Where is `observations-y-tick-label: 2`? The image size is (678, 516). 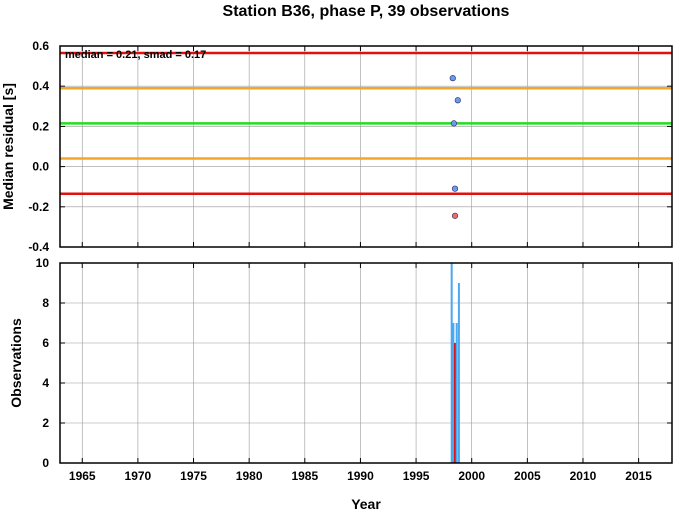
observations-y-tick-label: 2 is located at coordinates (45, 423).